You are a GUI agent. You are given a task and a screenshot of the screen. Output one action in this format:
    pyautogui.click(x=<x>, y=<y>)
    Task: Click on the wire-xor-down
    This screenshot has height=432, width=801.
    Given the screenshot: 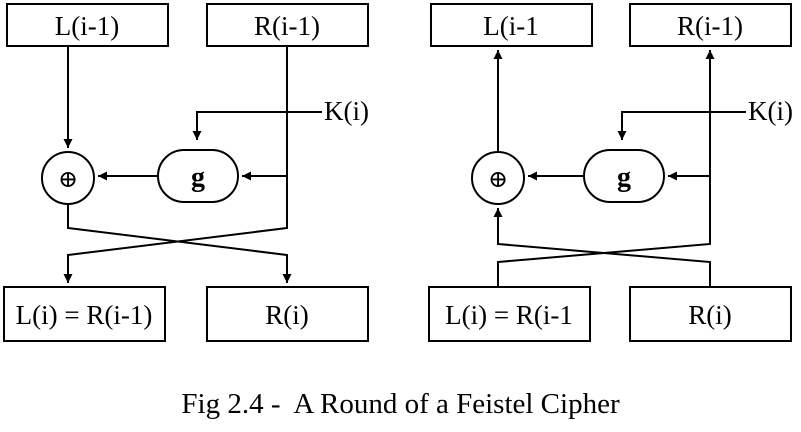 What is the action you would take?
    pyautogui.click(x=179, y=243)
    